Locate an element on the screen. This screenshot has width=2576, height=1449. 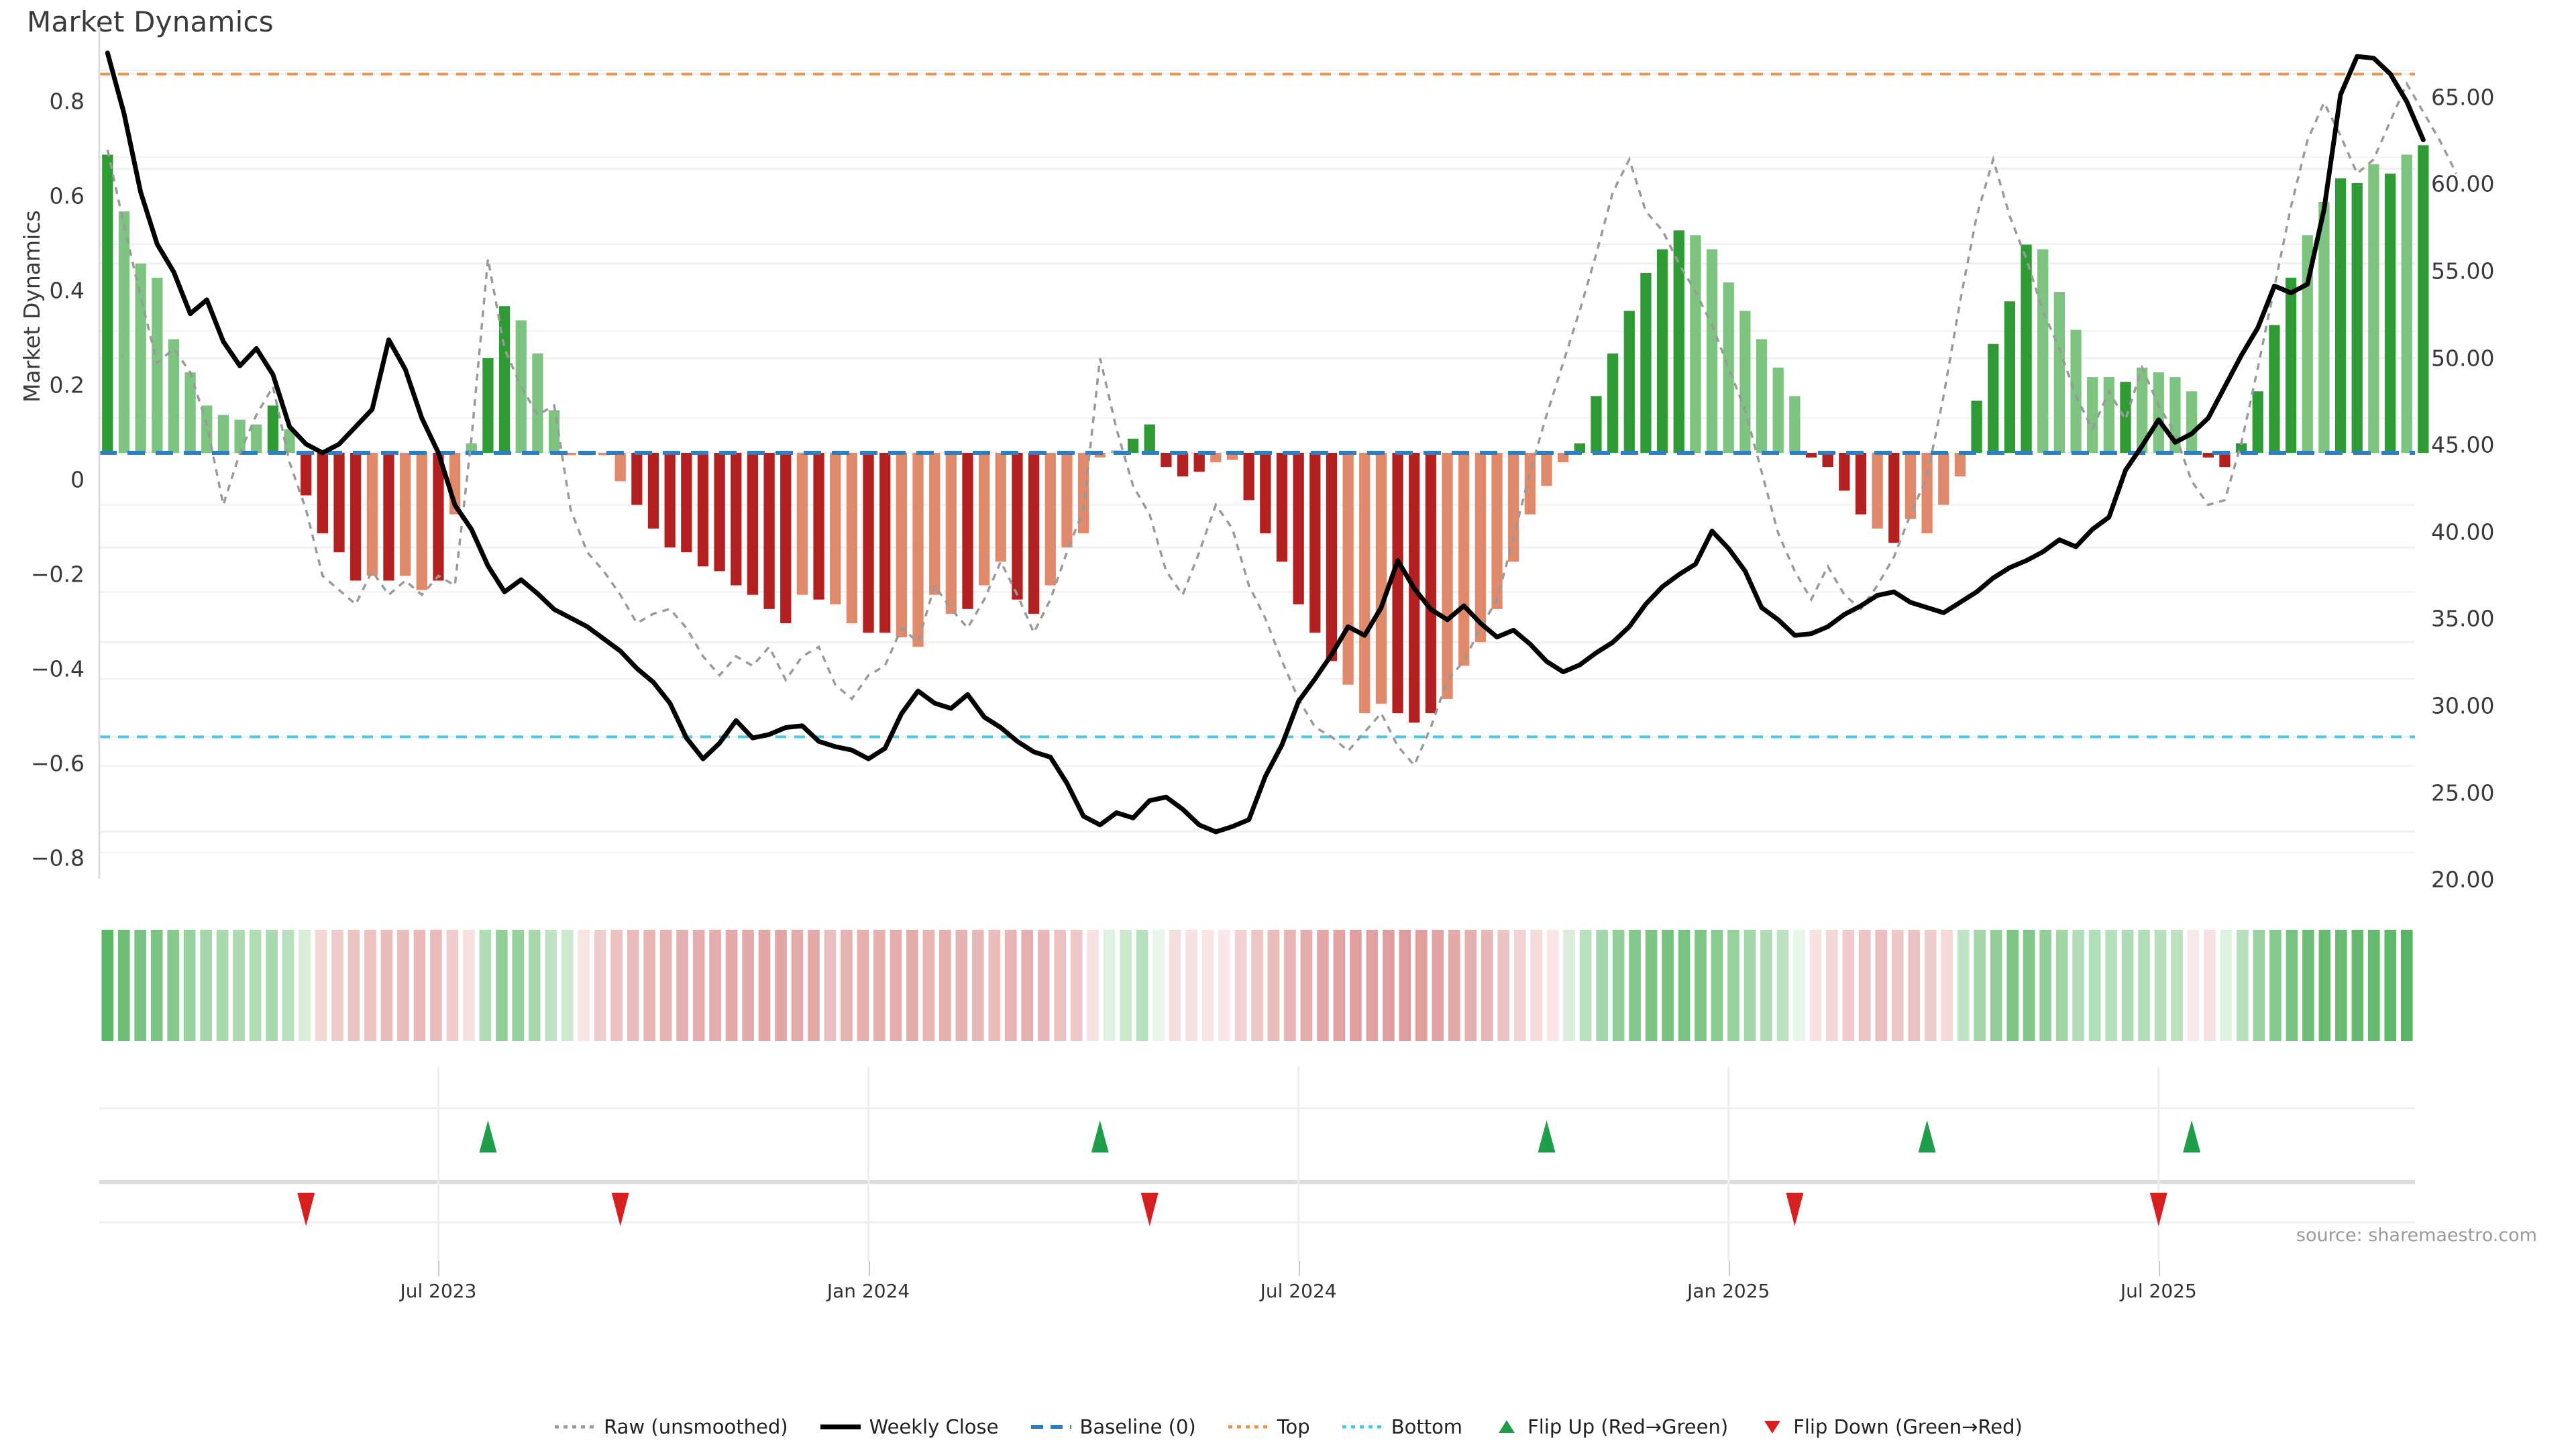
y-axis-tick-right: 55.00 is located at coordinates (2463, 271).